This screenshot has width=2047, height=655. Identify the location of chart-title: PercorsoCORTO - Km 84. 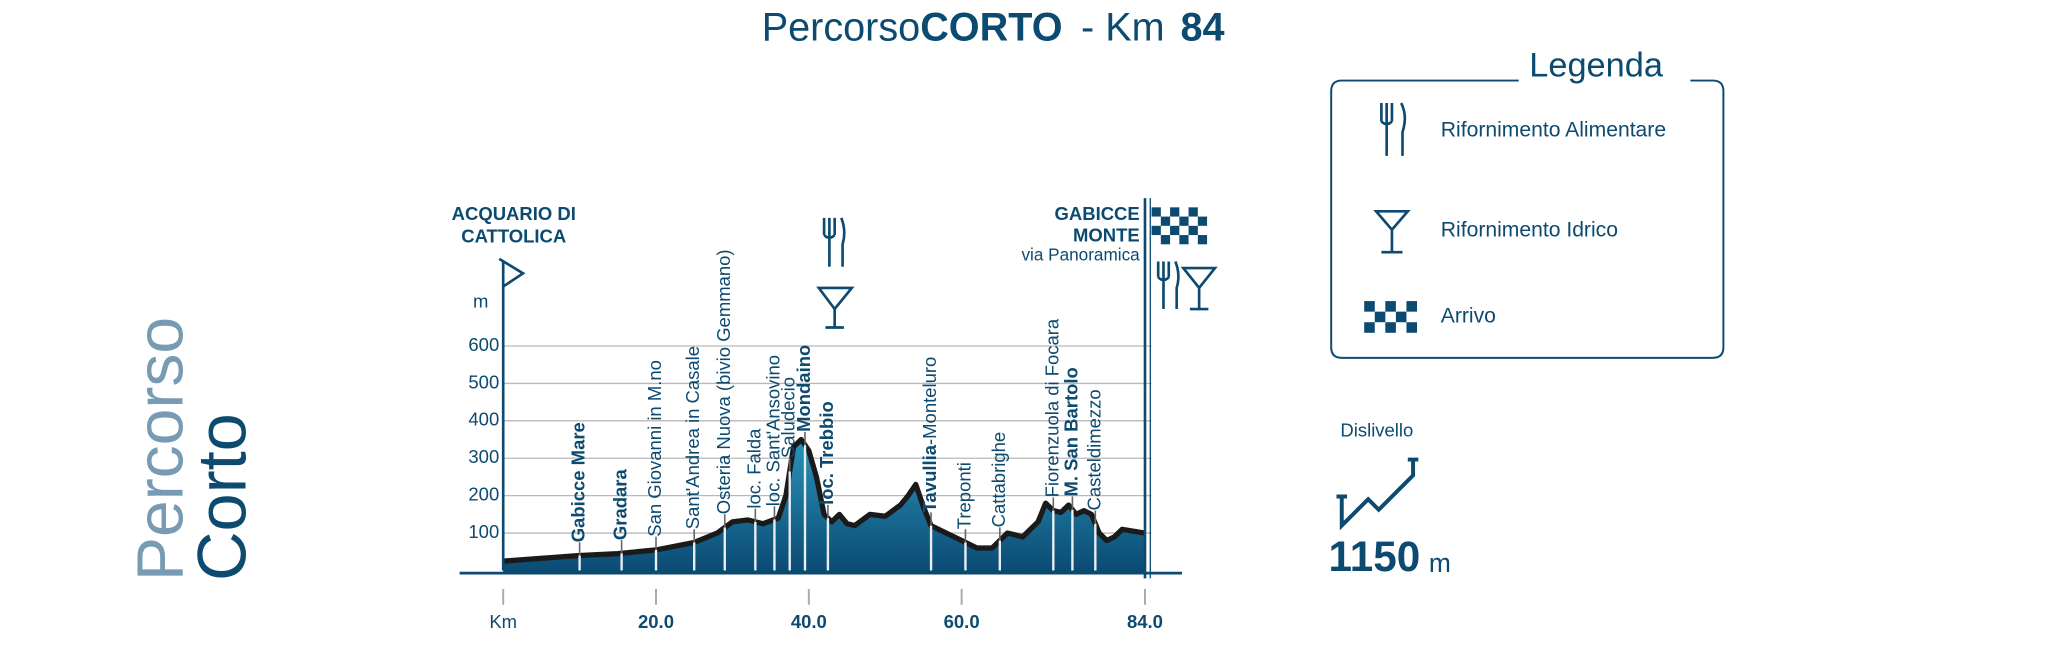
(993, 28).